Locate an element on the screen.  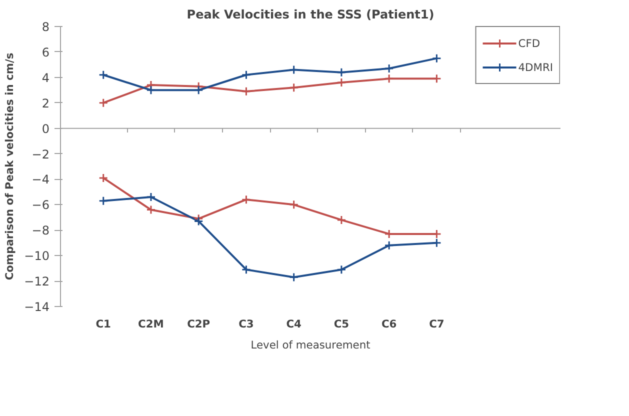
x-tick-label: C5 is located at coordinates (342, 324).